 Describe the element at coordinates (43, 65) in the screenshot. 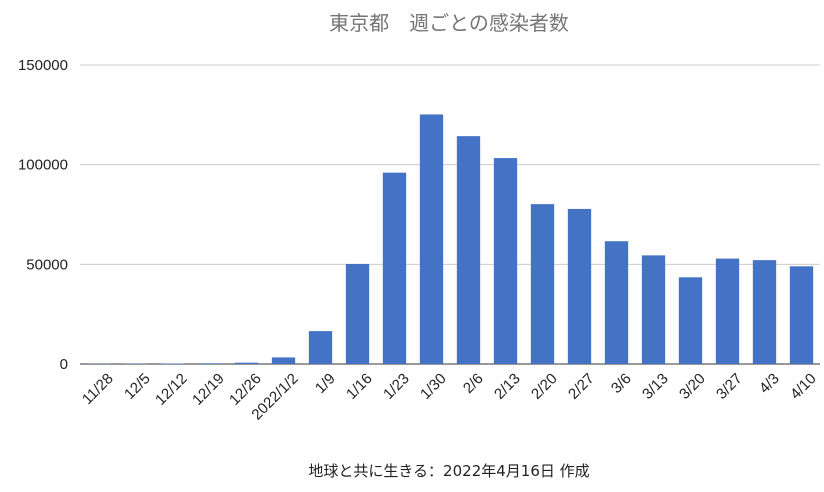

I see `y-tick-label: 150000` at that location.